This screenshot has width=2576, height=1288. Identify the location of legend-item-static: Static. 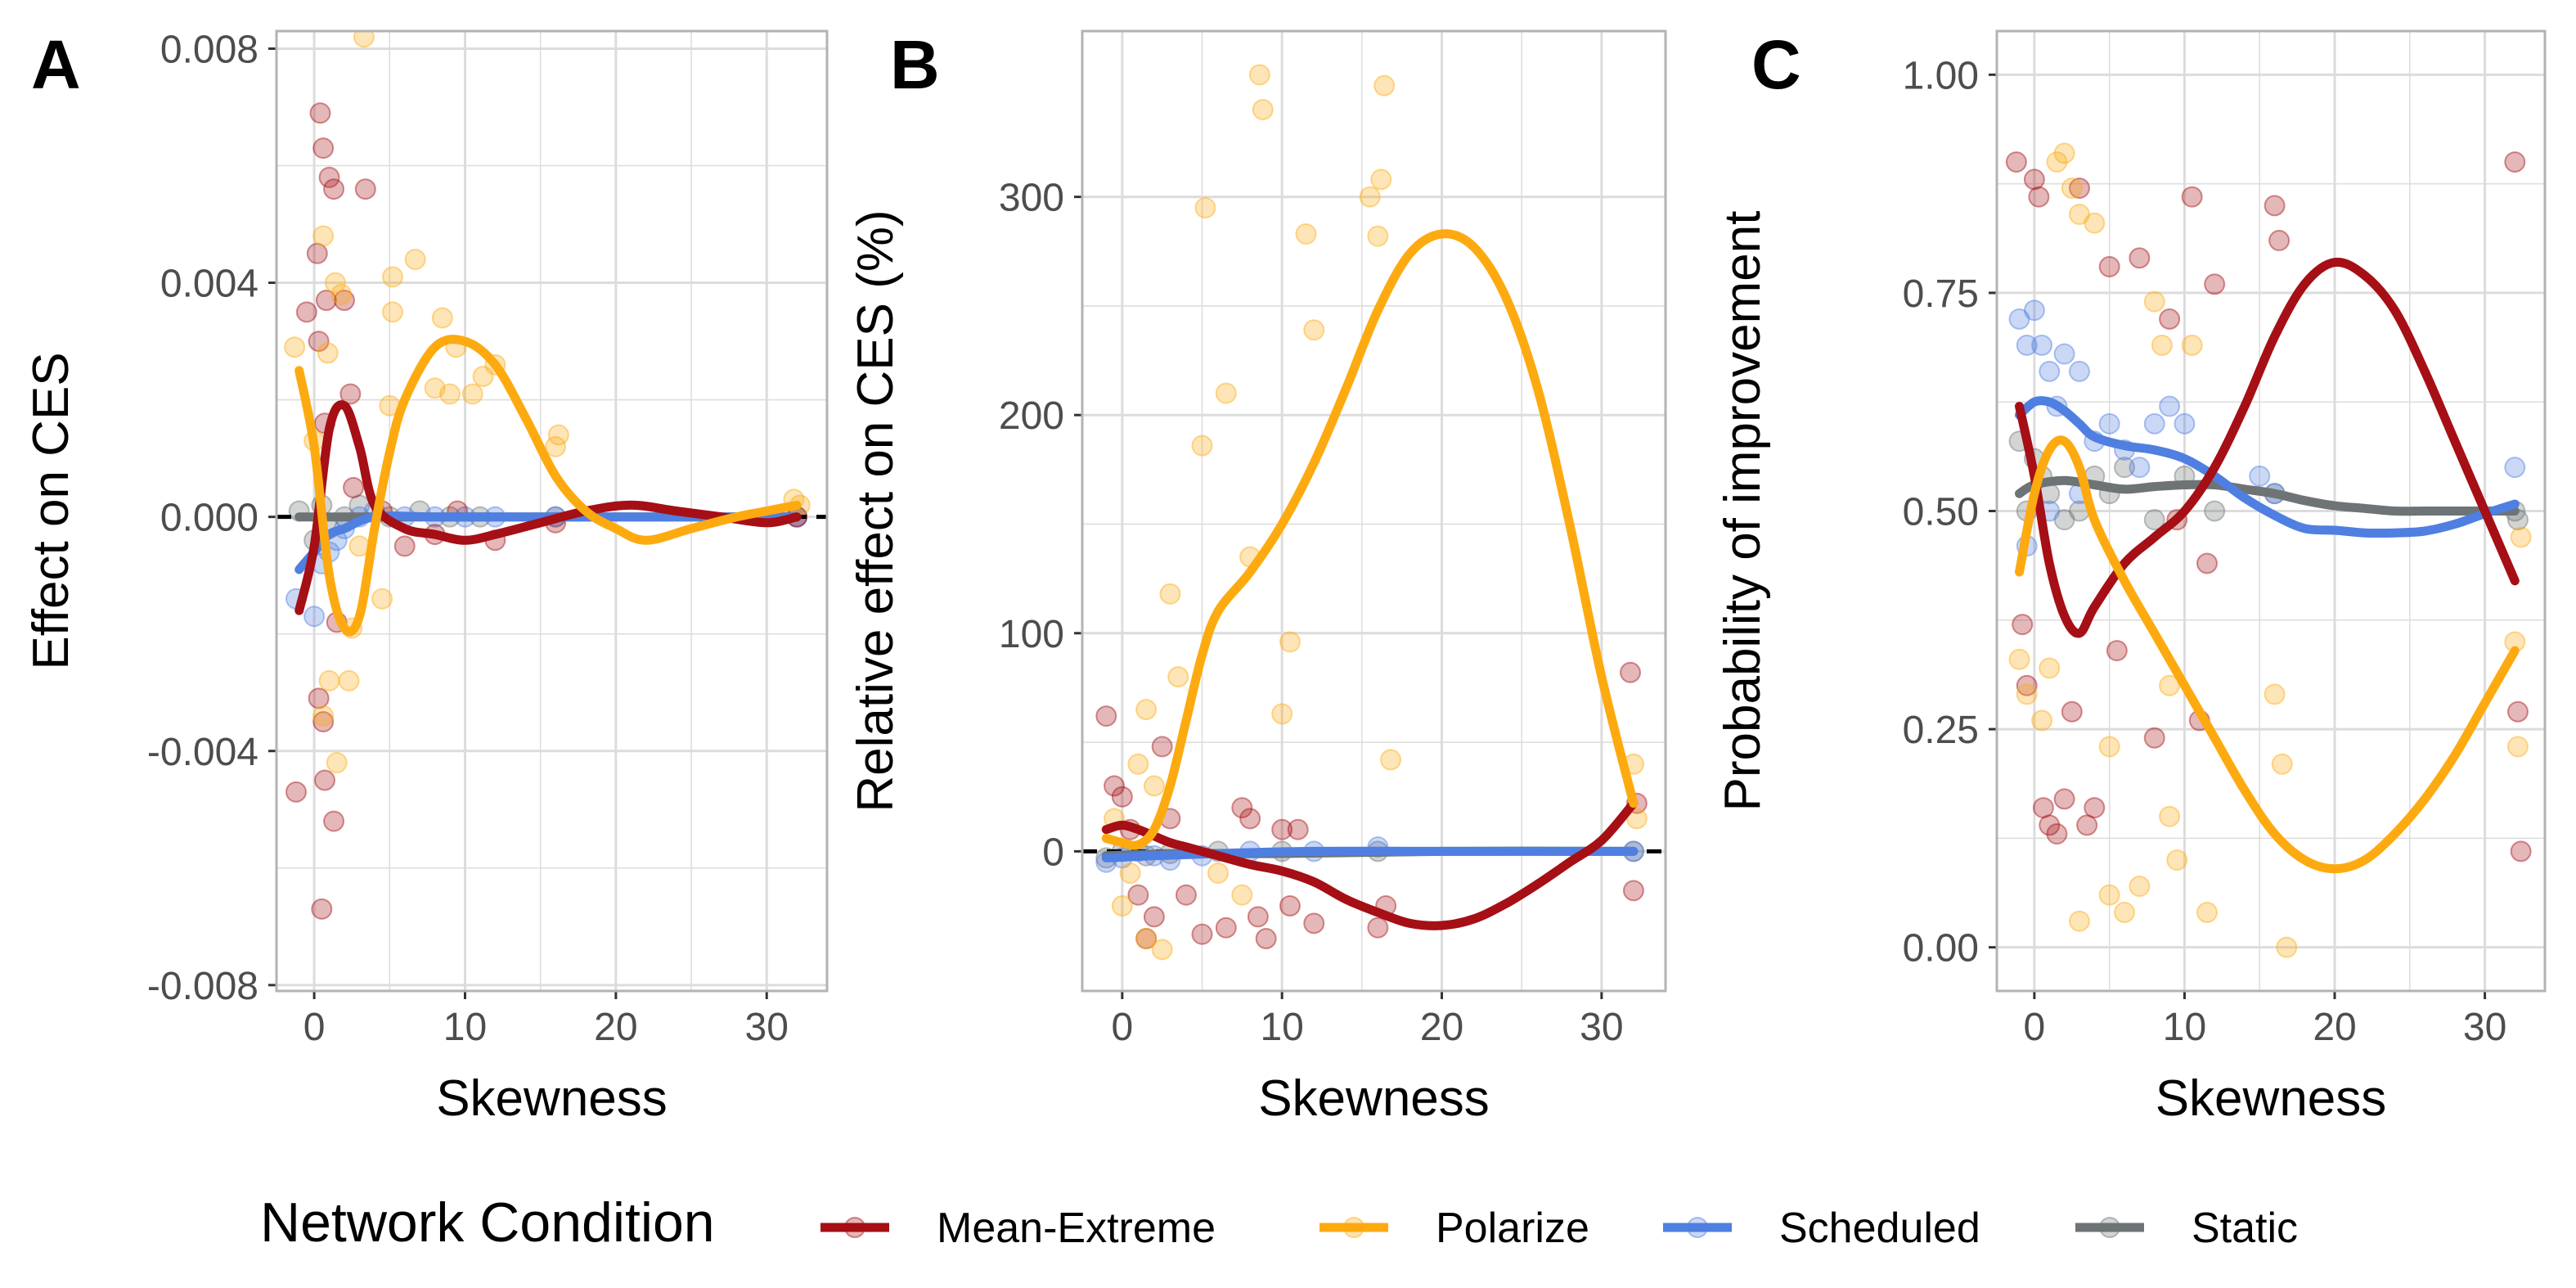
(2186, 1228).